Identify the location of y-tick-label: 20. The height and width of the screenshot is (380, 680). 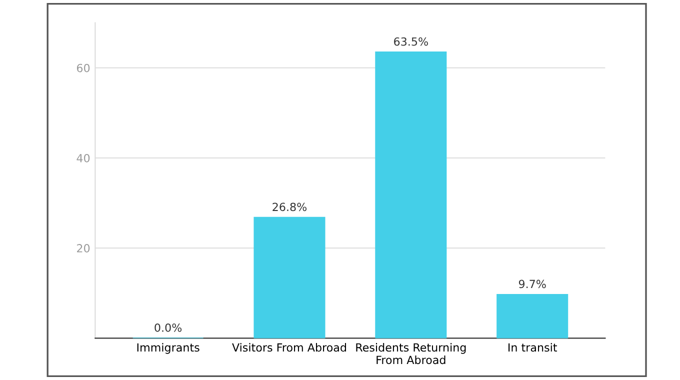
(83, 248).